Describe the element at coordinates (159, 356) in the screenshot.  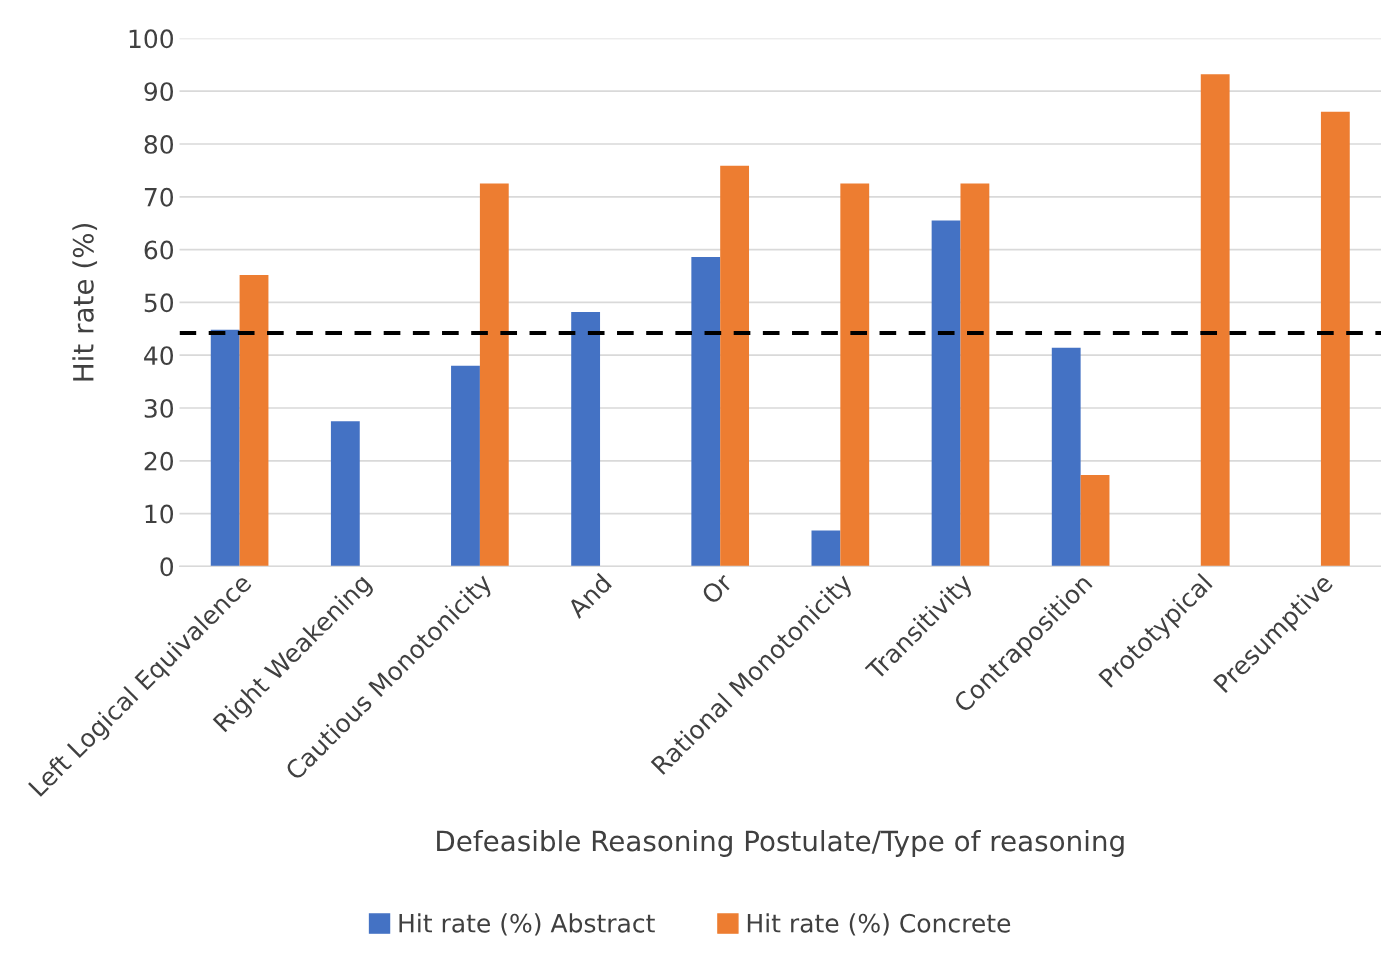
I see `y-tick-label: 40` at that location.